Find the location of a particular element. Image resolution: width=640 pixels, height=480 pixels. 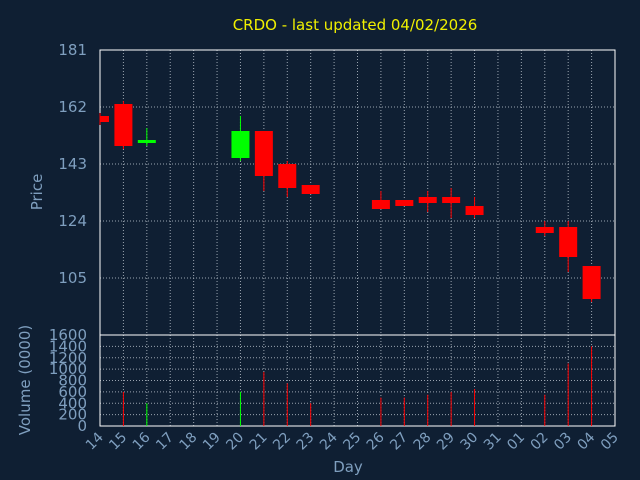

volume-tick-label: 400 is located at coordinates (72, 403).